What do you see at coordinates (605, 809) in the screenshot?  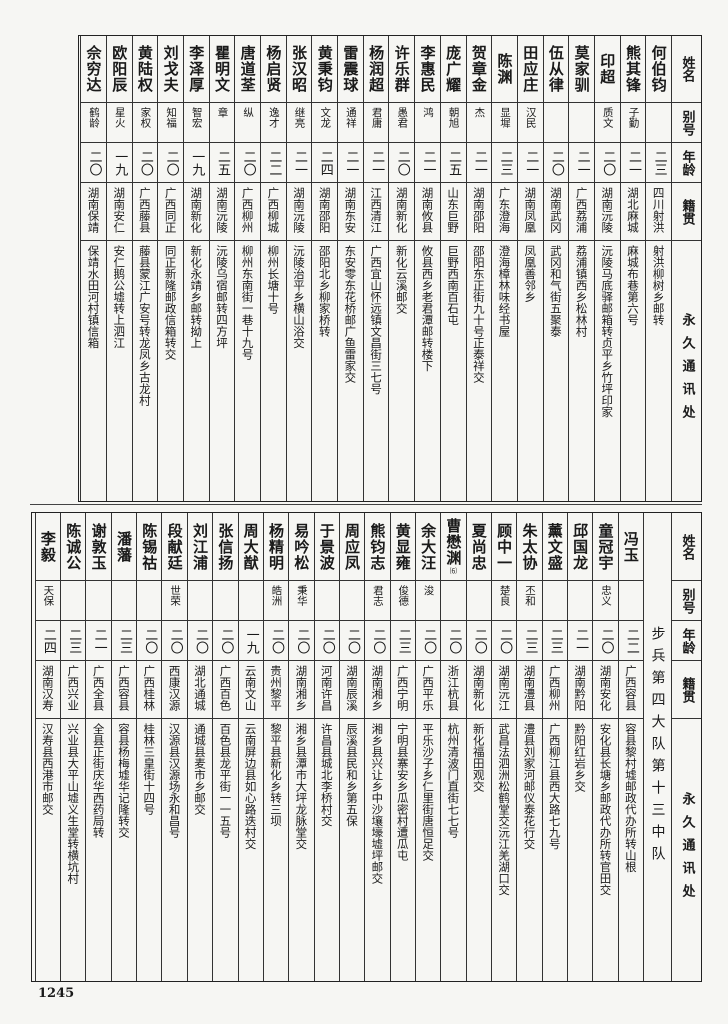 I see `address-text: 安化县长塘乡邮政代办所转官田交` at bounding box center [605, 809].